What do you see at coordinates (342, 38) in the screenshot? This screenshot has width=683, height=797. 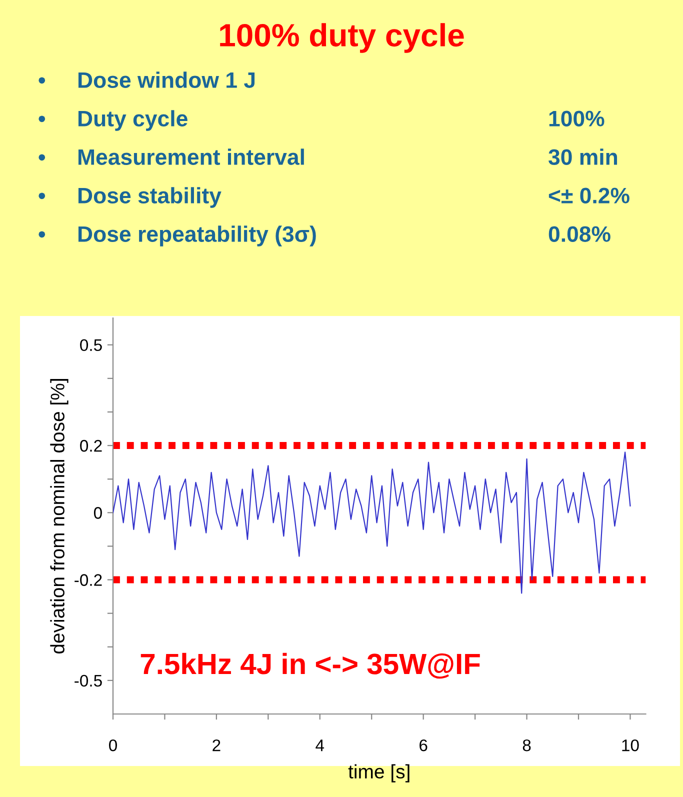 I see `chart-title: 100% duty cycle` at bounding box center [342, 38].